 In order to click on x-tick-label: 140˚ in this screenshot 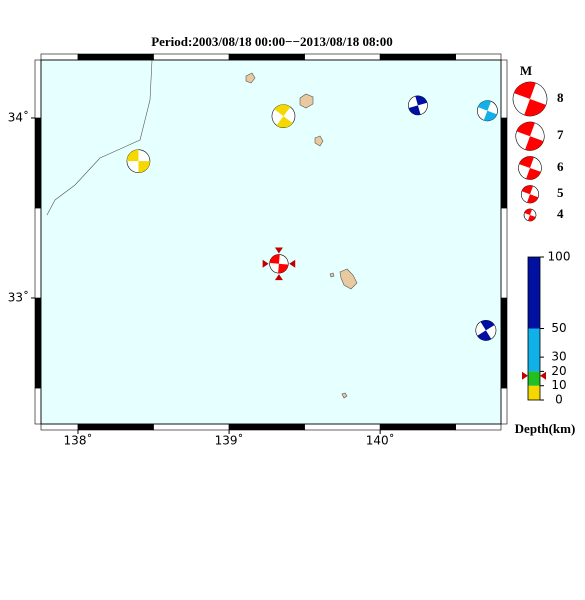, I will do `click(380, 440)`.